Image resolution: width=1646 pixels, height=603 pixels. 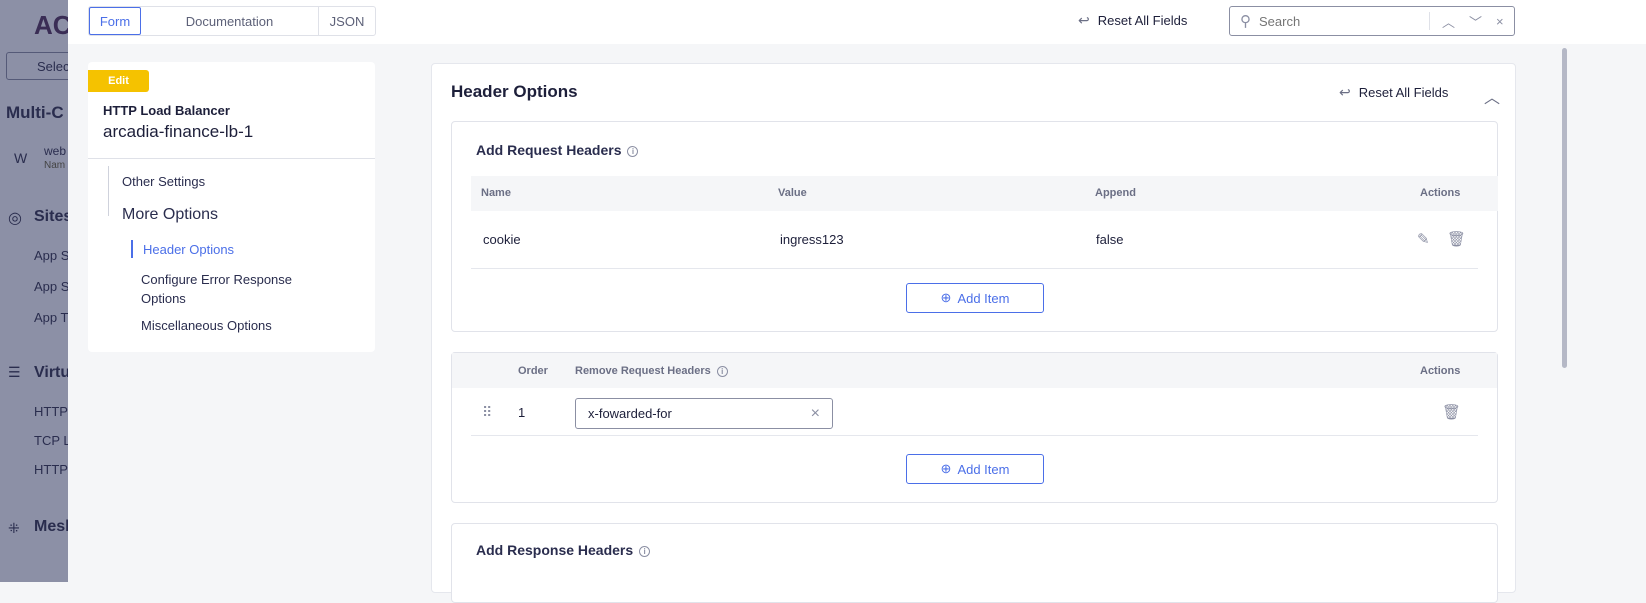 What do you see at coordinates (166, 110) in the screenshot?
I see `object-type: HTTP Load Balancer` at bounding box center [166, 110].